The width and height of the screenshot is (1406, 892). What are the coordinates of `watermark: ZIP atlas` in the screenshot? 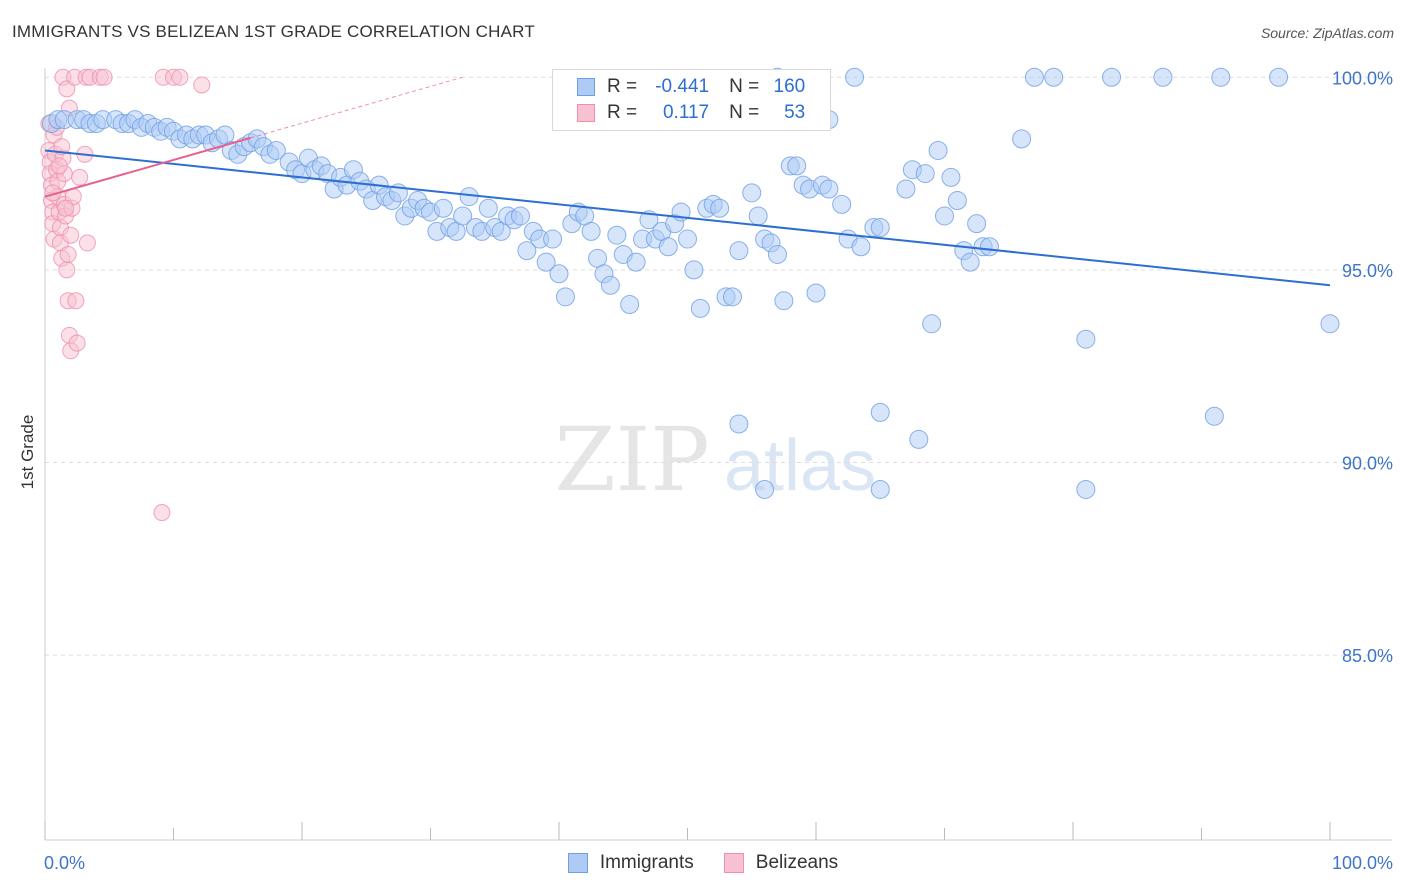 It's located at (715, 459).